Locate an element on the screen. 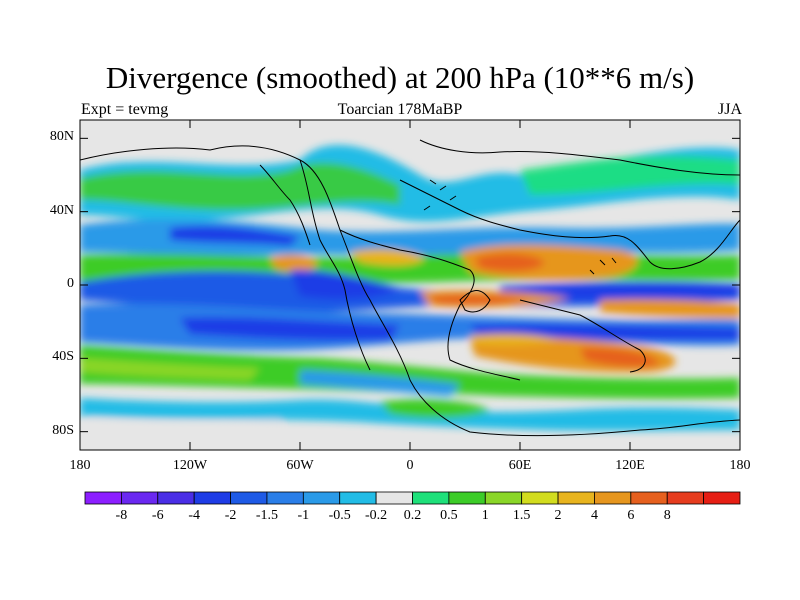 Image resolution: width=800 pixels, height=600 pixels. lat-label: 80S is located at coordinates (63, 430).